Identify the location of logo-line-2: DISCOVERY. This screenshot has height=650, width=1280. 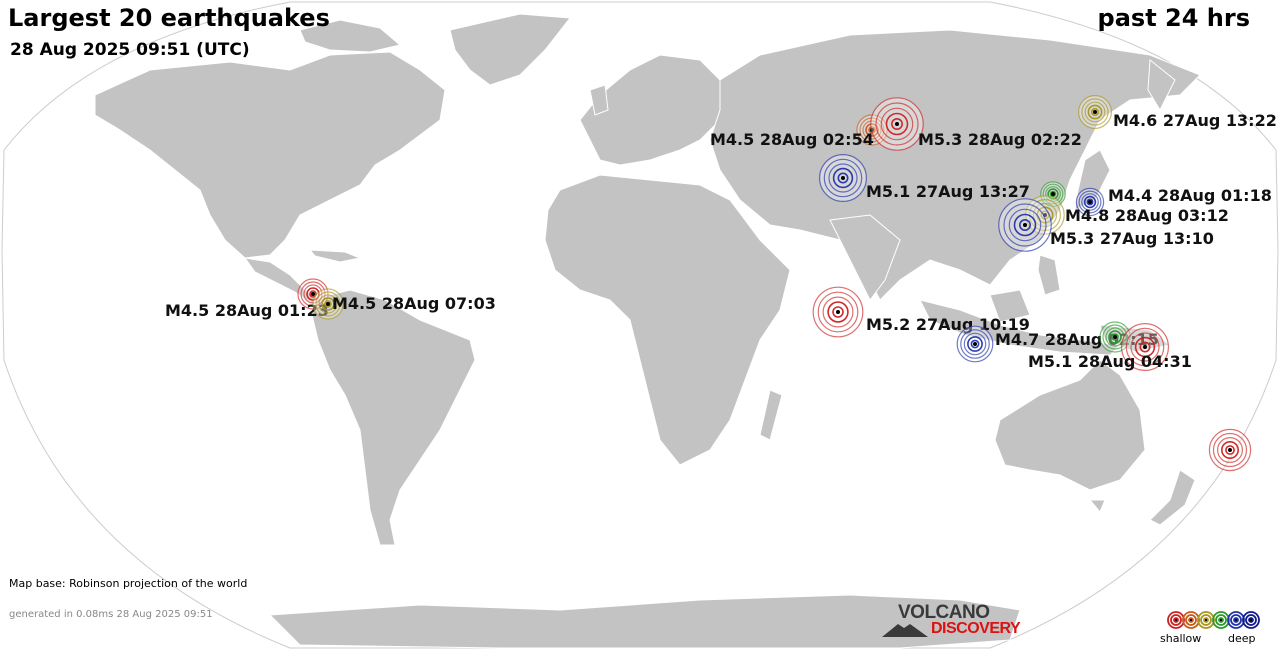
(976, 628).